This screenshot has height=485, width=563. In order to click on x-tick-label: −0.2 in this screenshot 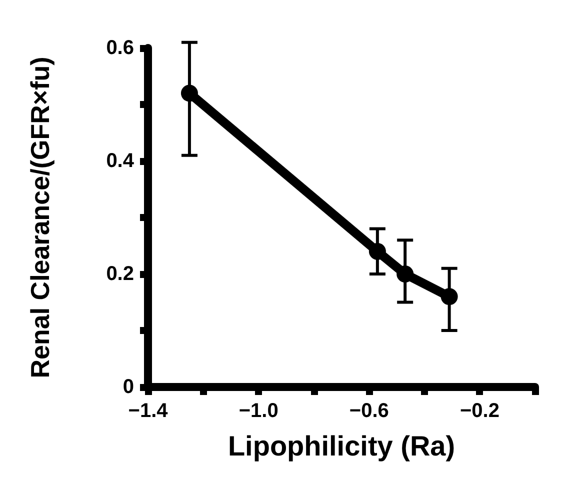, I will do `click(480, 411)`.